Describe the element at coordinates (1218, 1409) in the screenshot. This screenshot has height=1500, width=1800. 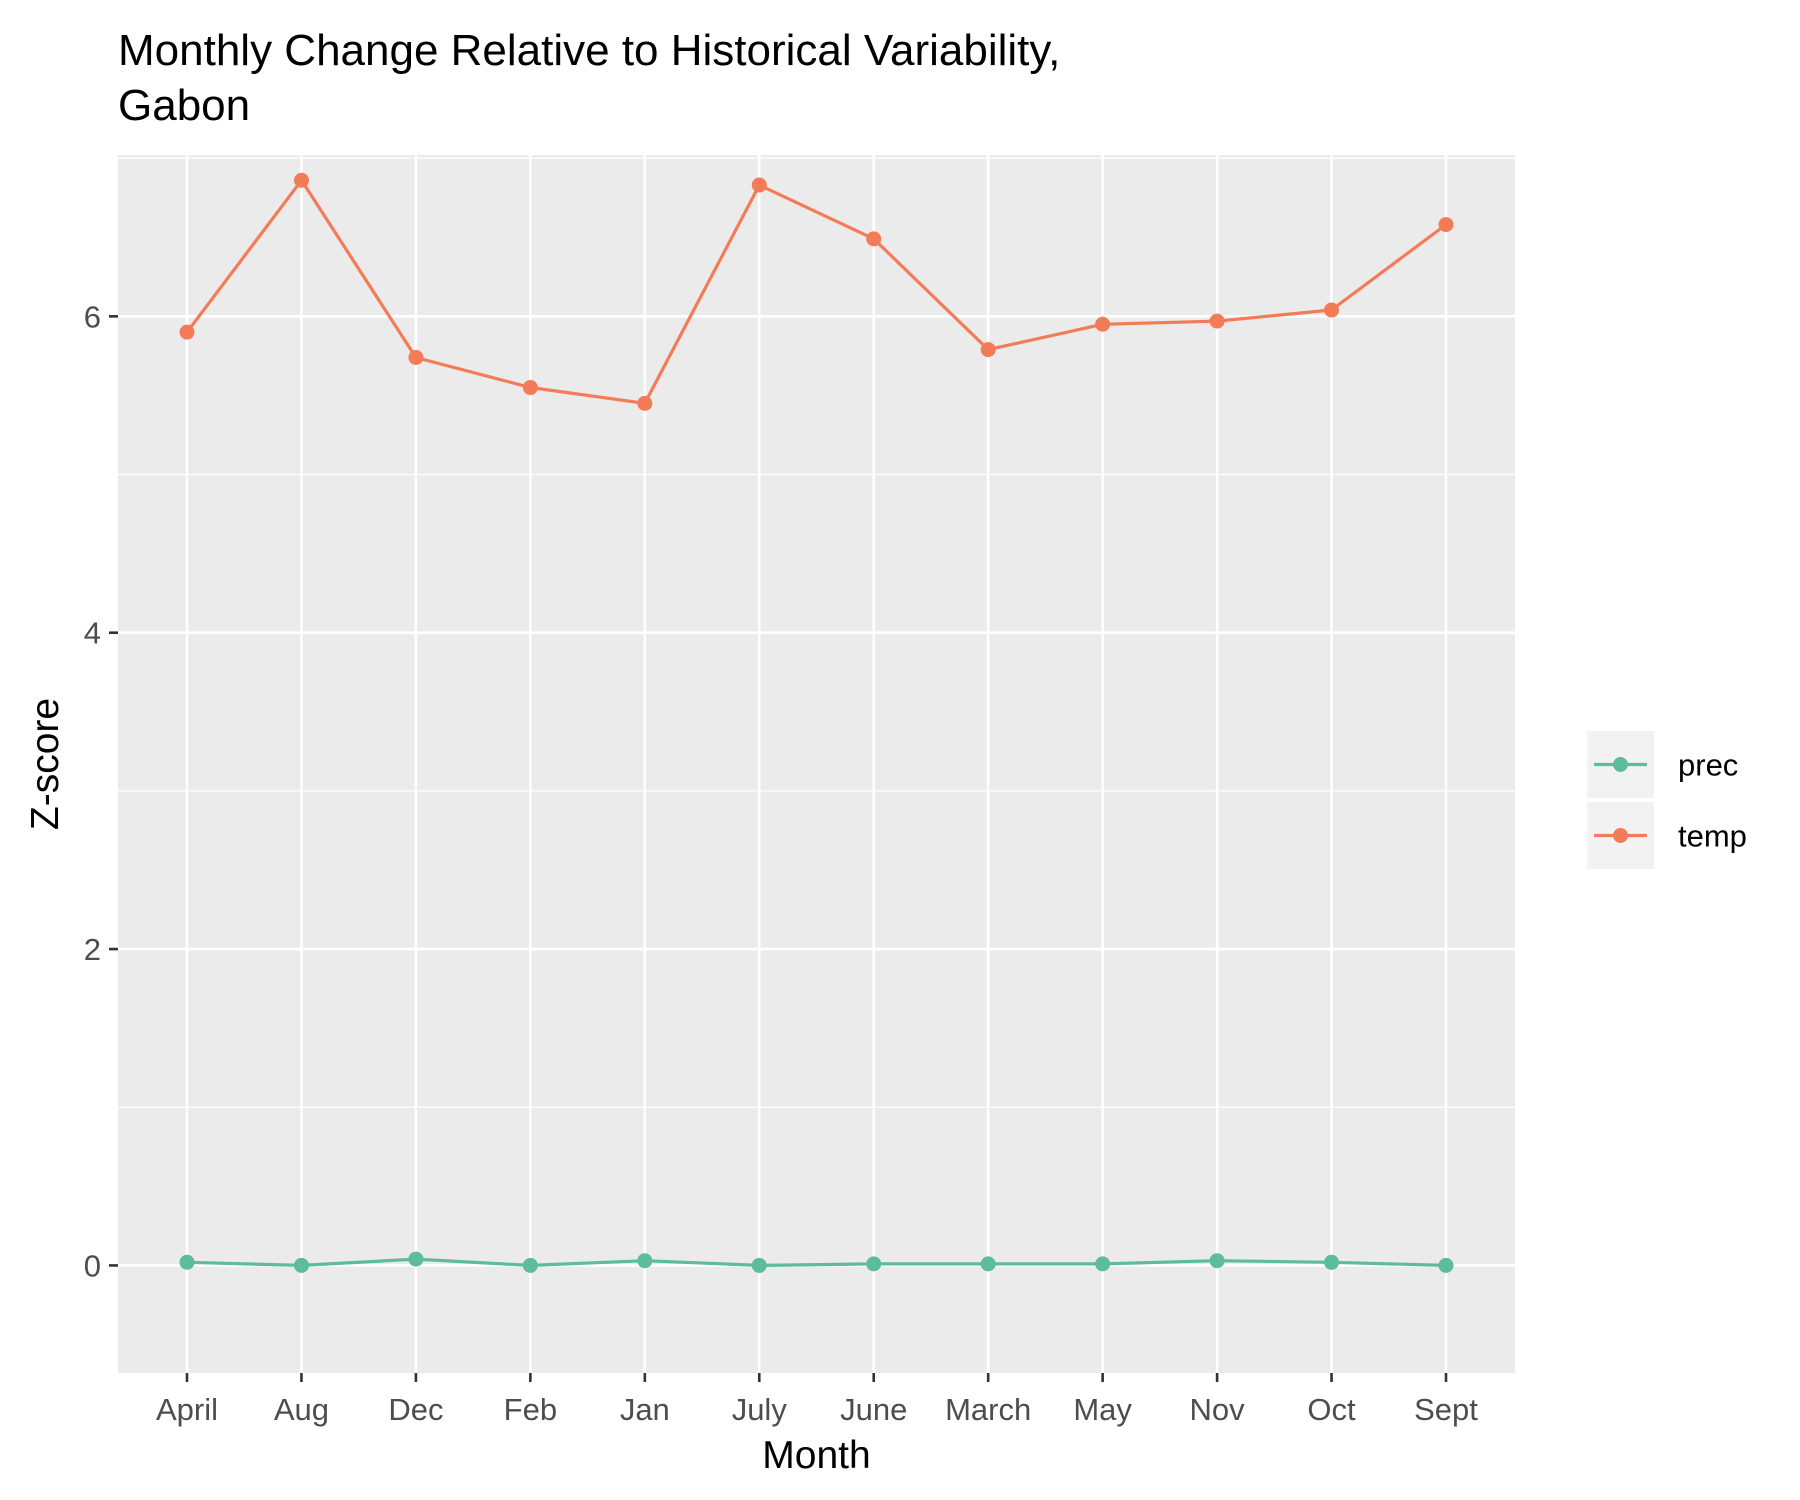
I see `x-tick-label: Nov` at that location.